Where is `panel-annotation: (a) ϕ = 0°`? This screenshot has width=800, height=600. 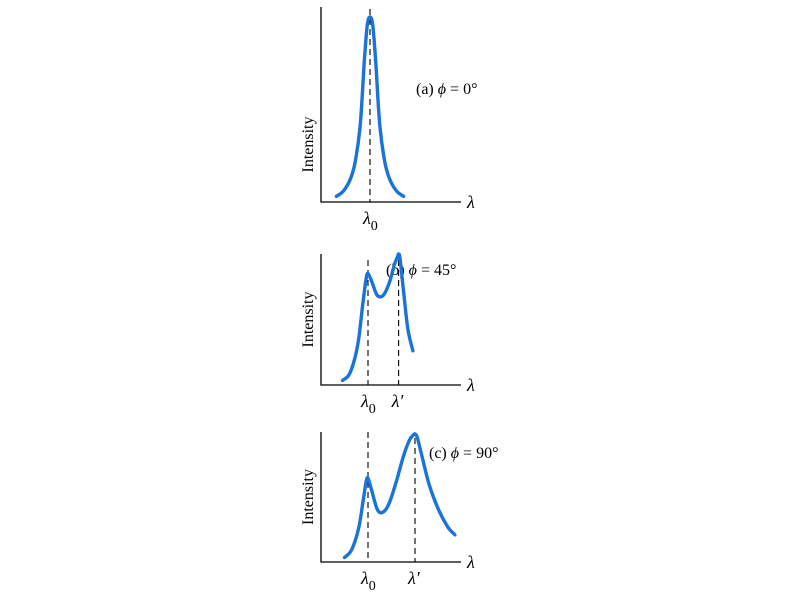
panel-annotation: (a) ϕ = 0° is located at coordinates (446, 89).